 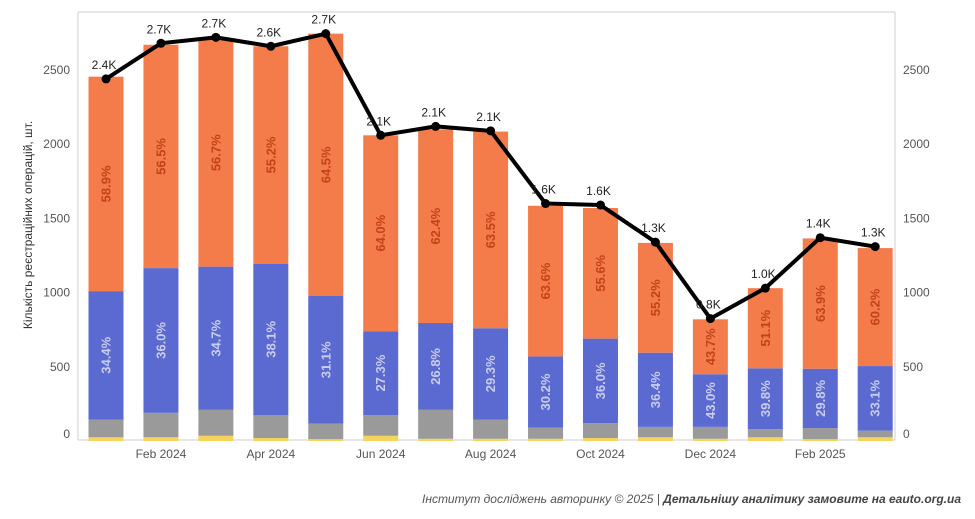 I want to click on bar-percent-label: 58.9%, so click(x=106, y=183).